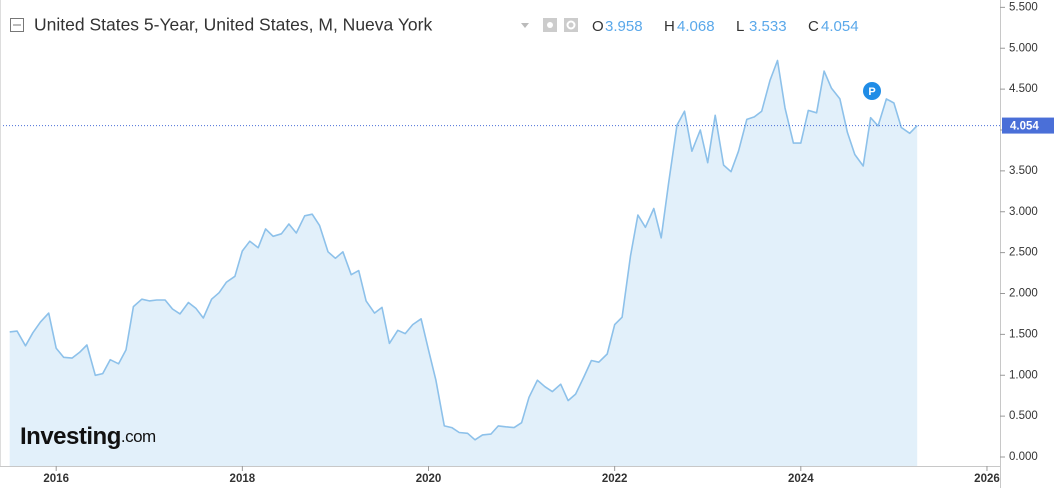 The height and width of the screenshot is (488, 1054). Describe the element at coordinates (1023, 7) in the screenshot. I see `y-tick-label: 5.500` at that location.